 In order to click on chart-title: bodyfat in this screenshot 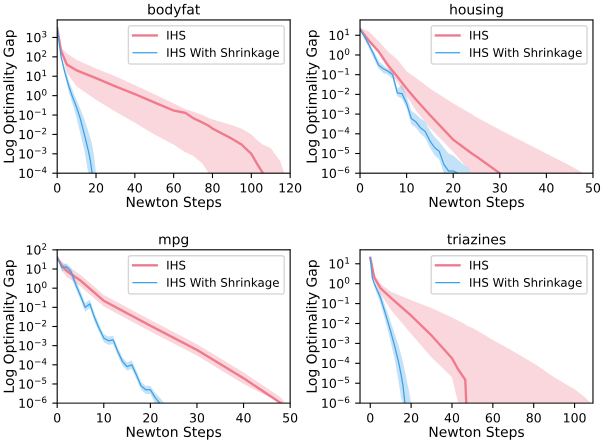, I will do `click(174, 11)`.